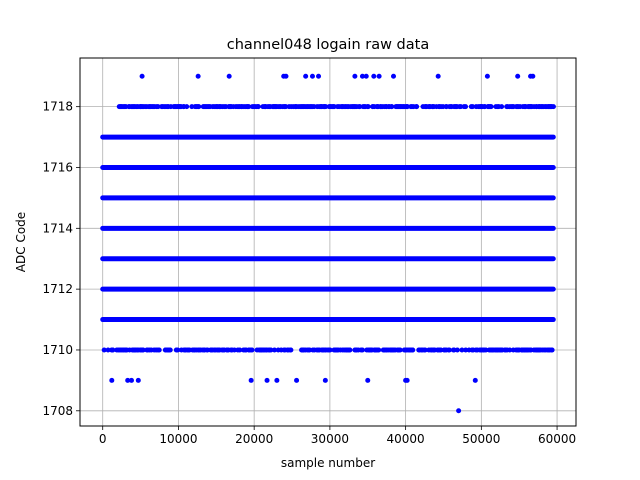 Image resolution: width=640 pixels, height=480 pixels. Describe the element at coordinates (328, 463) in the screenshot. I see `x-axis-label: sample number` at that location.